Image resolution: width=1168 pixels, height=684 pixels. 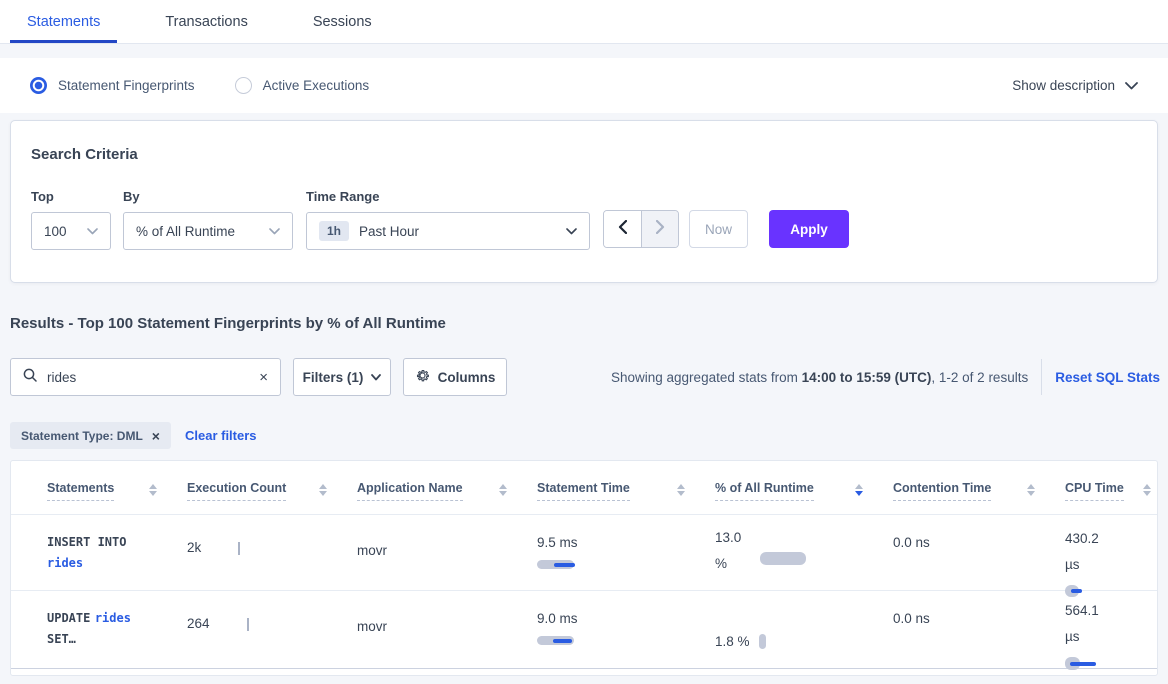 What do you see at coordinates (557, 542) in the screenshot?
I see `statement-time-value: 9.5 ms` at bounding box center [557, 542].